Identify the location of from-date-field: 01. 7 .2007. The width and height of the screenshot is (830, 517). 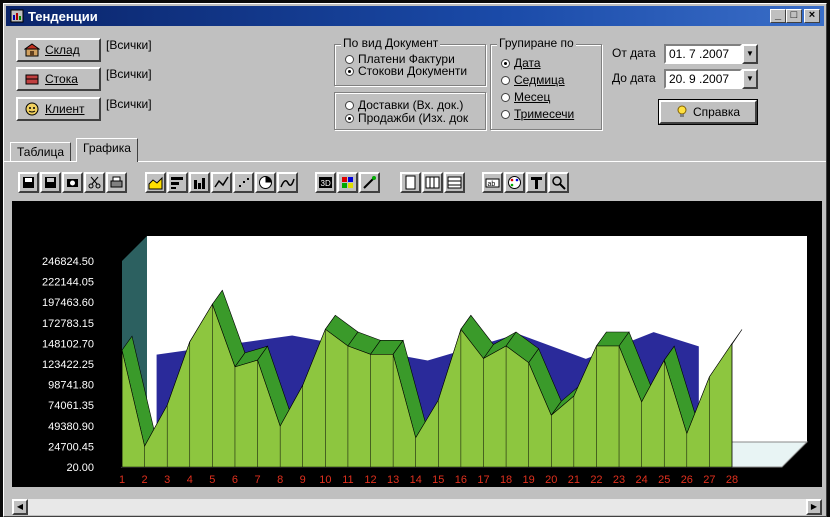
(703, 54).